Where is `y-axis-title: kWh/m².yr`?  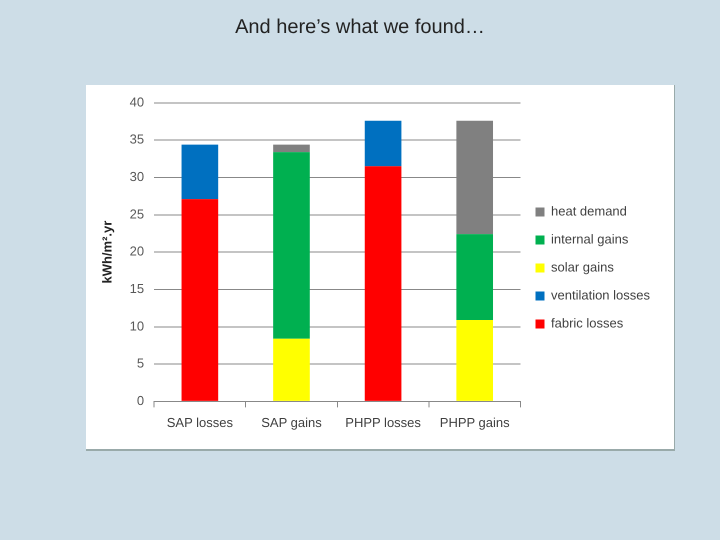
y-axis-title: kWh/m².yr is located at coordinates (106, 252).